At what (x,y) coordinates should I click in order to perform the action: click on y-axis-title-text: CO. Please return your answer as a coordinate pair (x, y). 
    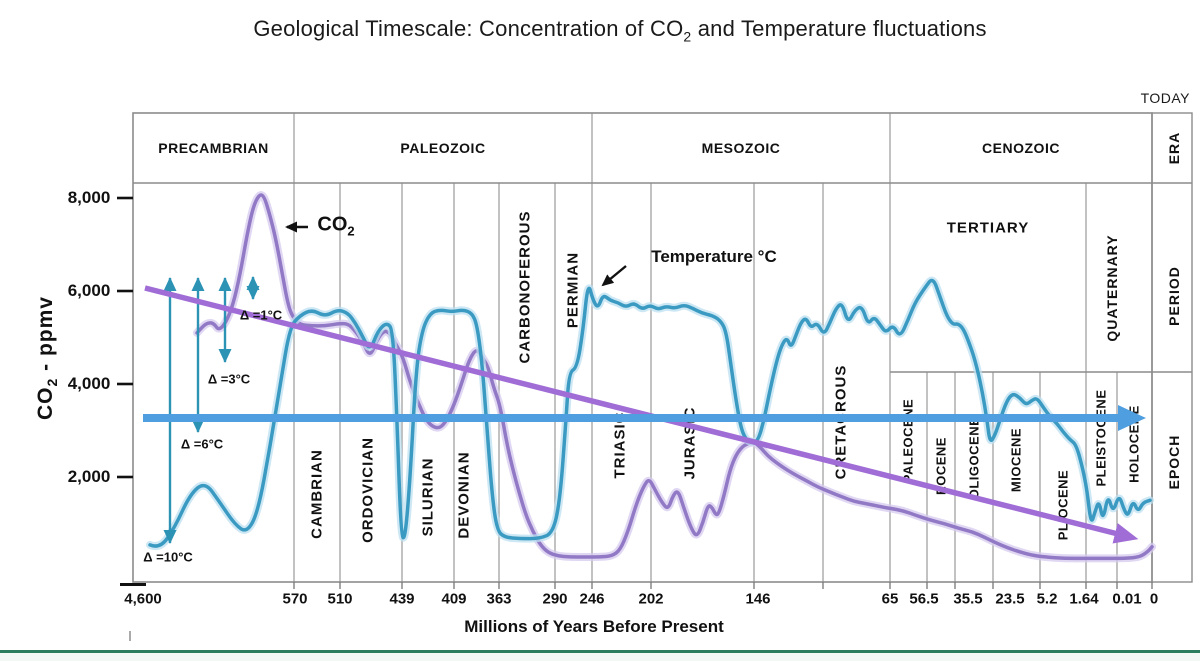
    Looking at the image, I should click on (45, 403).